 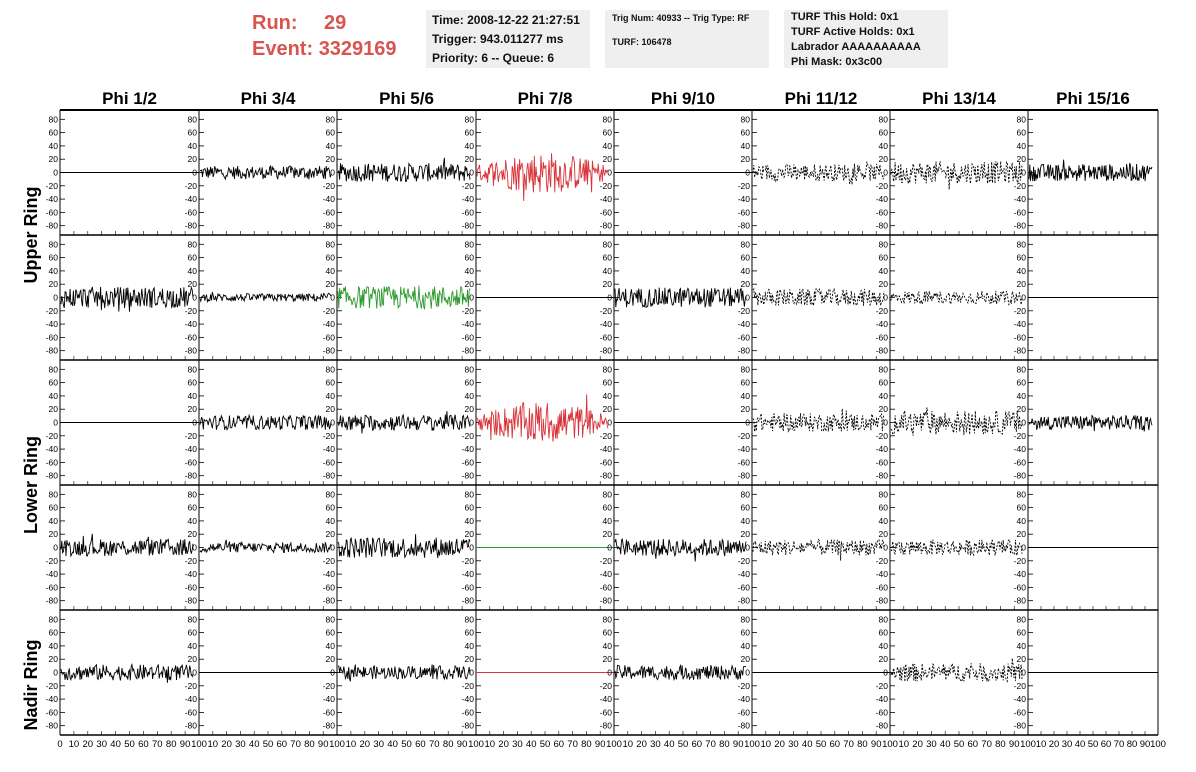 I want to click on column-label: Phi 13/14, so click(x=959, y=98).